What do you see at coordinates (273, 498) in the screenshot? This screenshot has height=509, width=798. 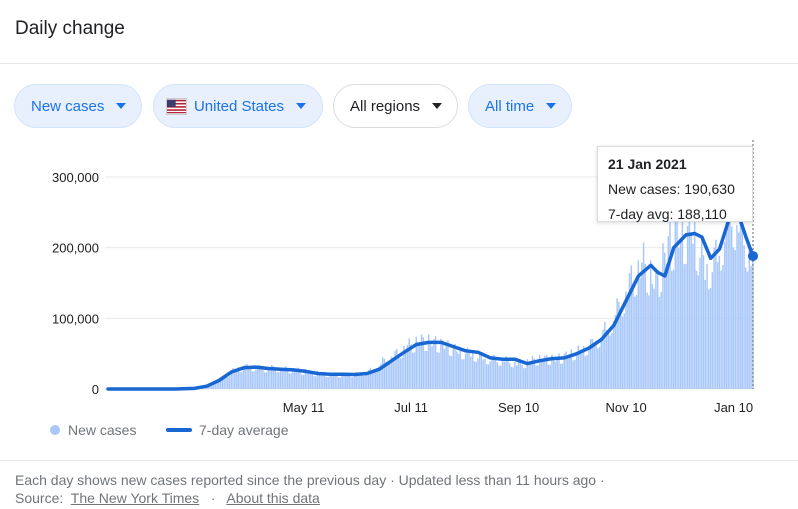 I see `about-data-link: About this data` at bounding box center [273, 498].